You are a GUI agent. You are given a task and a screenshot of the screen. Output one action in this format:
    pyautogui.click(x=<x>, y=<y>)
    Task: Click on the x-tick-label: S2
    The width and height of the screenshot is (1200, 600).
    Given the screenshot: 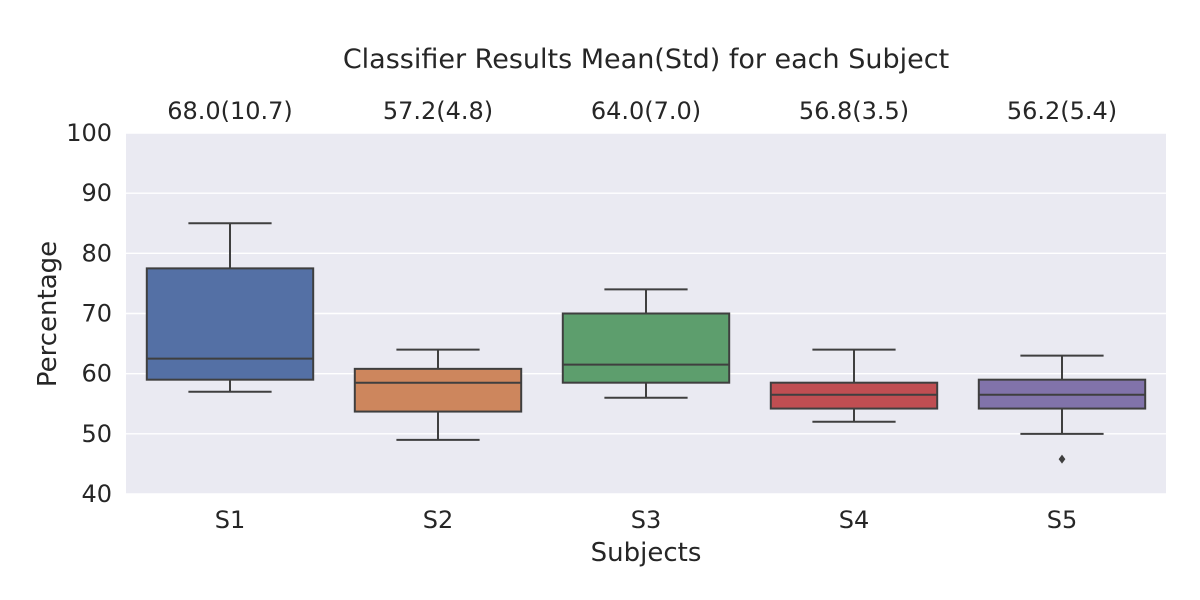 What is the action you would take?
    pyautogui.click(x=438, y=520)
    